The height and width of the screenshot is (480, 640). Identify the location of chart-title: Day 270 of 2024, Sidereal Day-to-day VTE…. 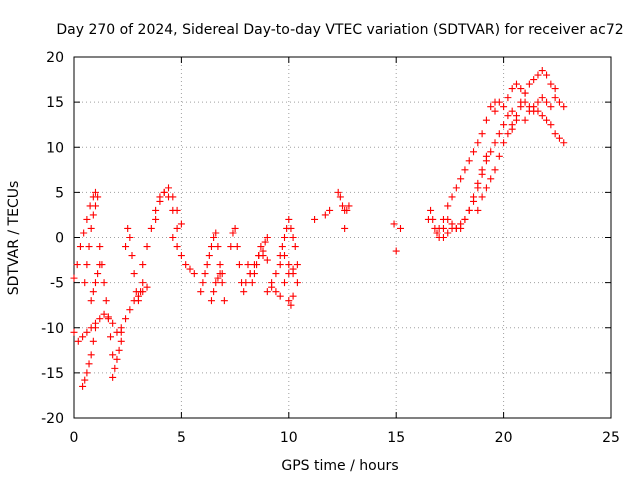
(339, 30).